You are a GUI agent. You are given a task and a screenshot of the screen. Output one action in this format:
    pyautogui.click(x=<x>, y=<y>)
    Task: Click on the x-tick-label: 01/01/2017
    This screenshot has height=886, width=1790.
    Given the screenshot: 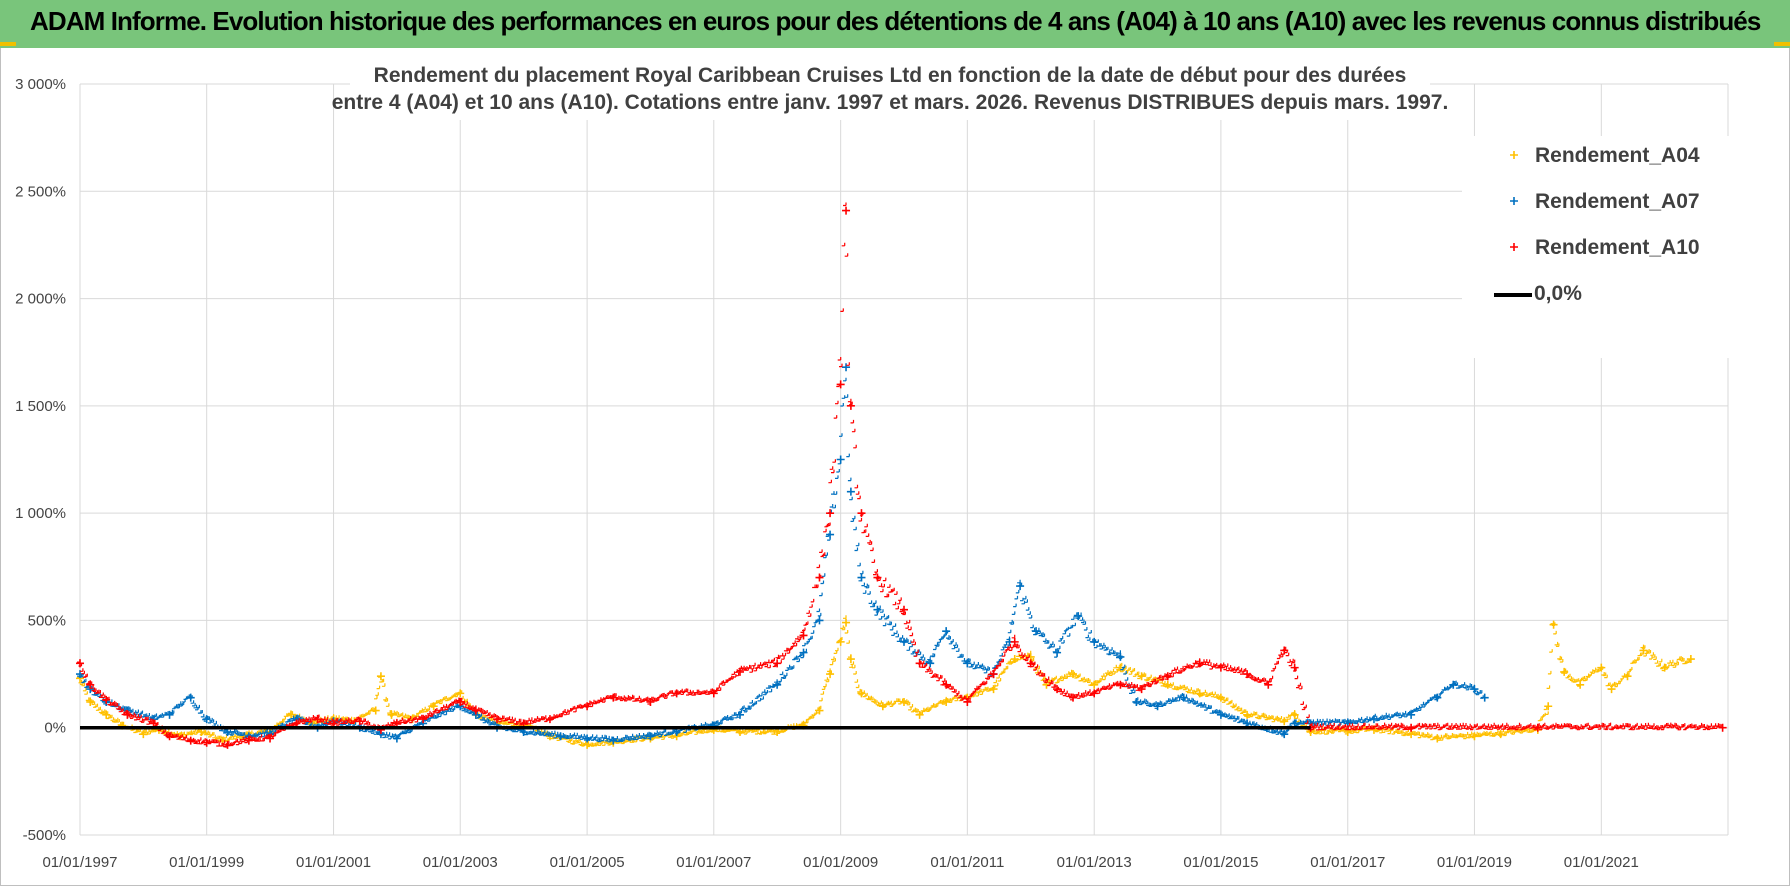 What is the action you would take?
    pyautogui.click(x=1347, y=862)
    